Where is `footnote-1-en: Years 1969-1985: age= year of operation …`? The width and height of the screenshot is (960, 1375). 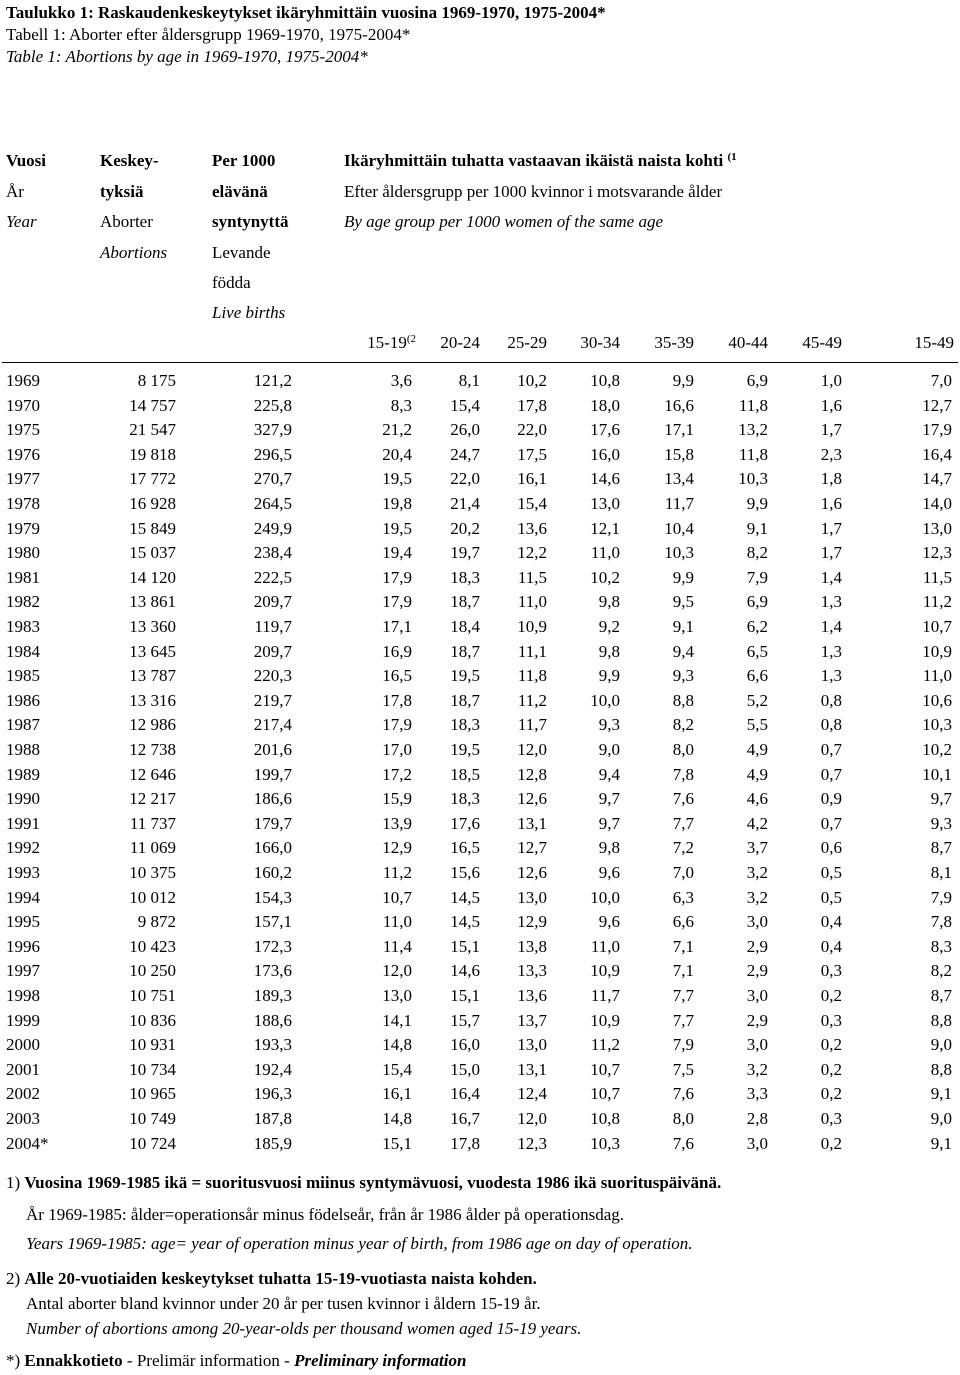
footnote-1-en: Years 1969-1985: age= year of operation … is located at coordinates (359, 1243).